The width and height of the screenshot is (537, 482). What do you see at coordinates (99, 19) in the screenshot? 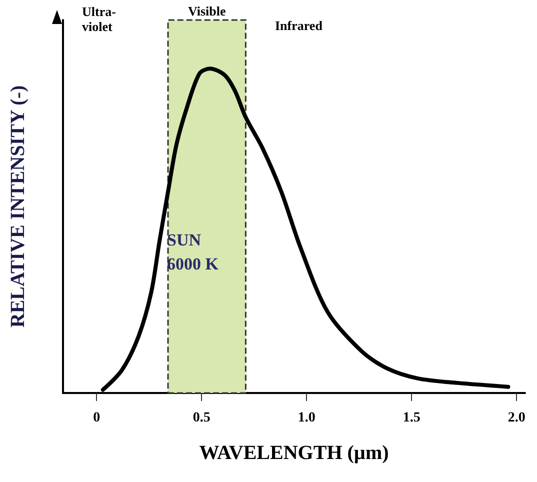
I see `text: Ultra-violet` at bounding box center [99, 19].